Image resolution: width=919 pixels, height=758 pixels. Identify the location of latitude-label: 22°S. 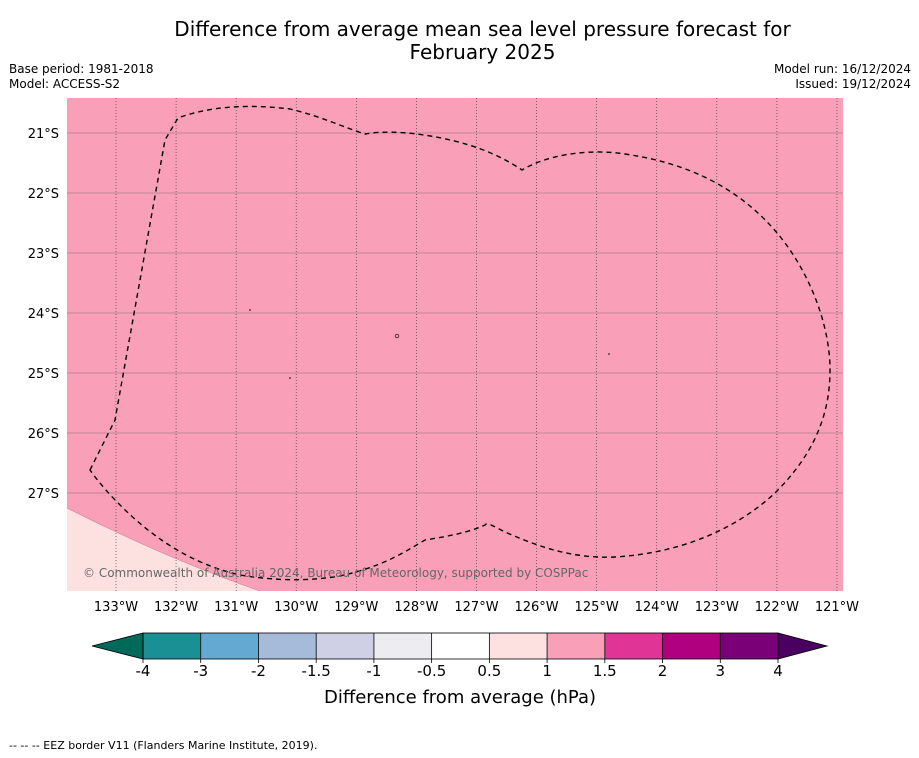
(43, 194).